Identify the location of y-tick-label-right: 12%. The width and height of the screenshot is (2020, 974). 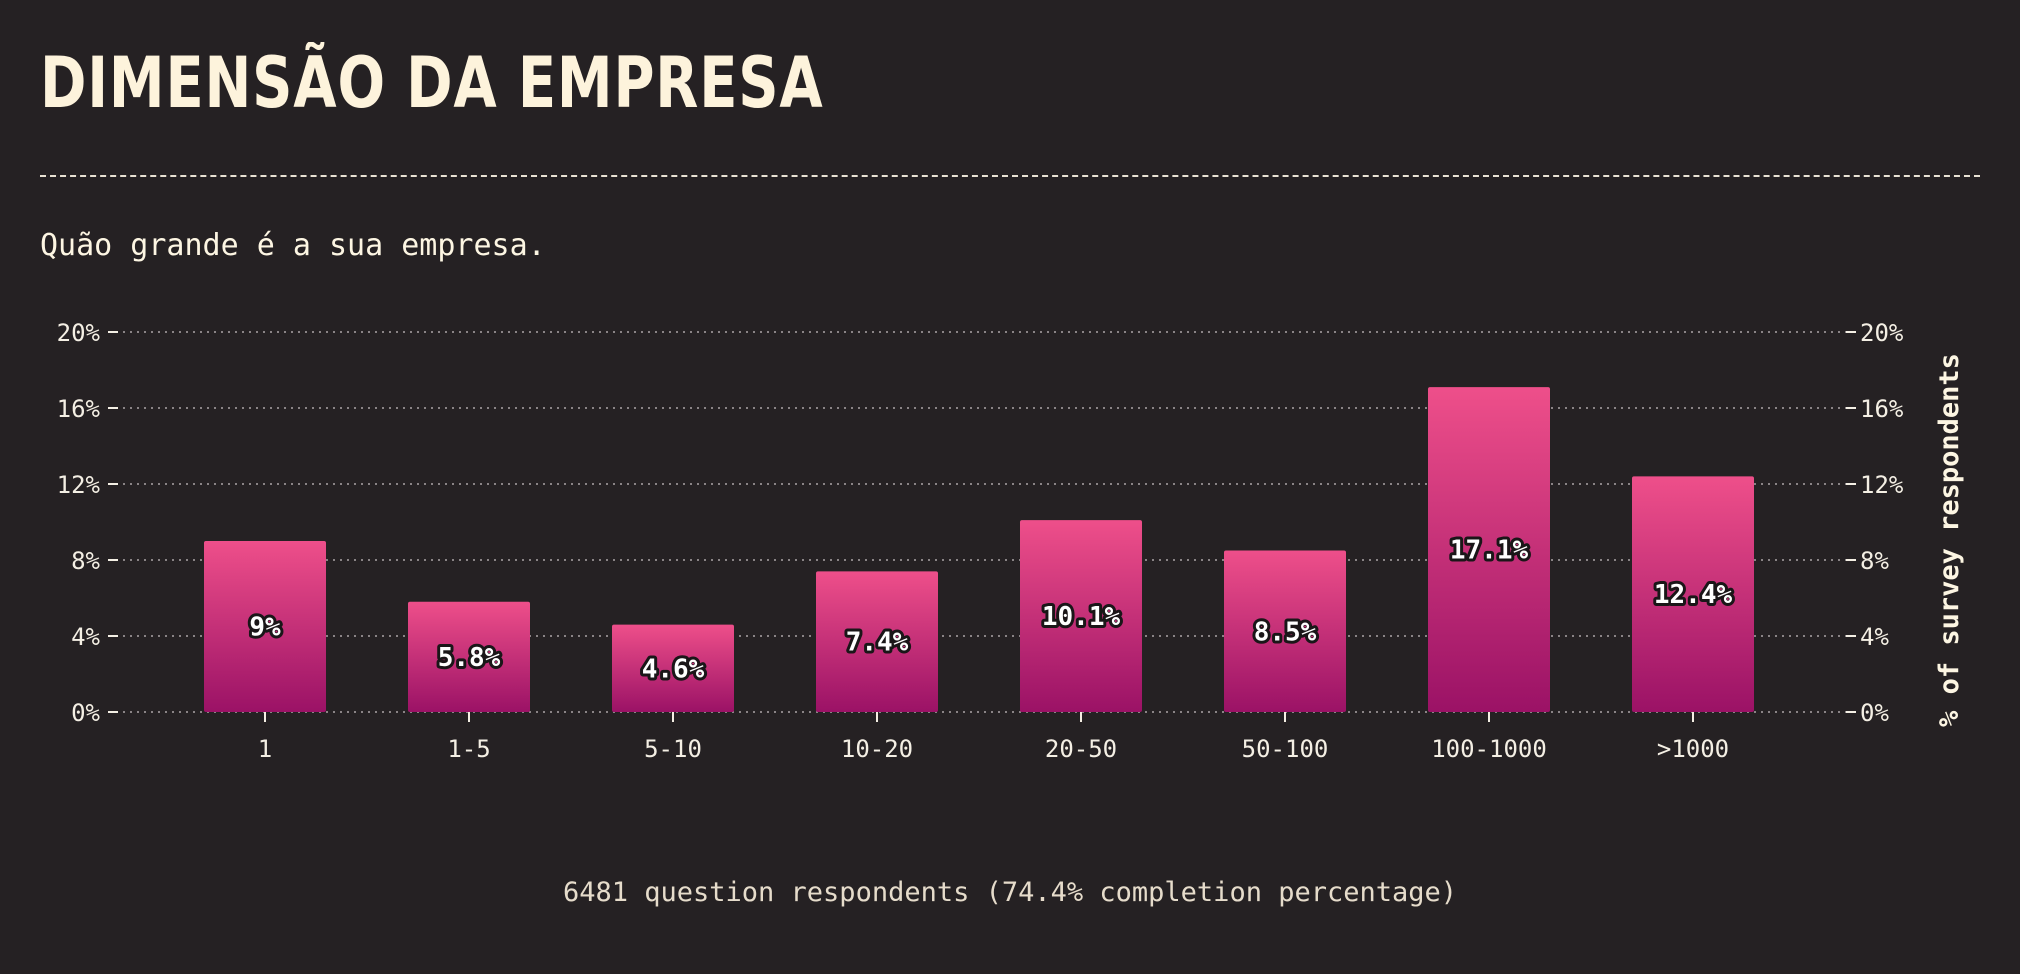
(1882, 485).